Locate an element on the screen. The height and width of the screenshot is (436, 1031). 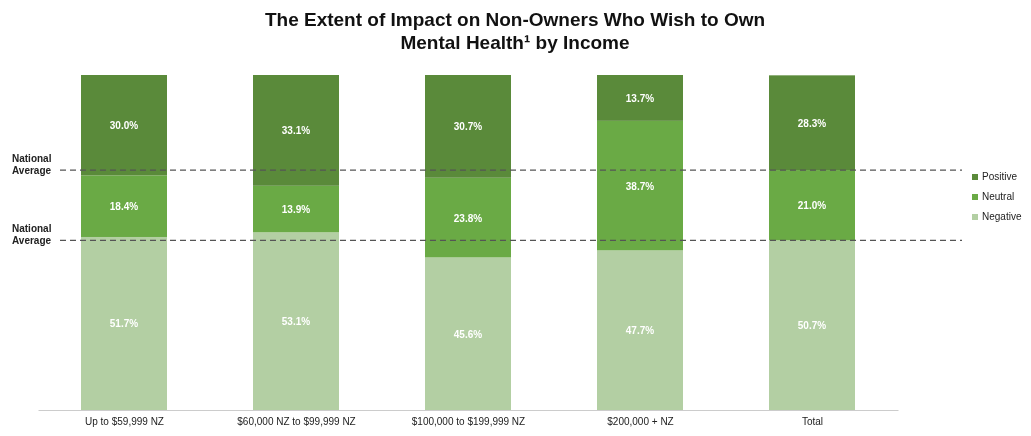
data-label: 18.4% is located at coordinates (124, 207).